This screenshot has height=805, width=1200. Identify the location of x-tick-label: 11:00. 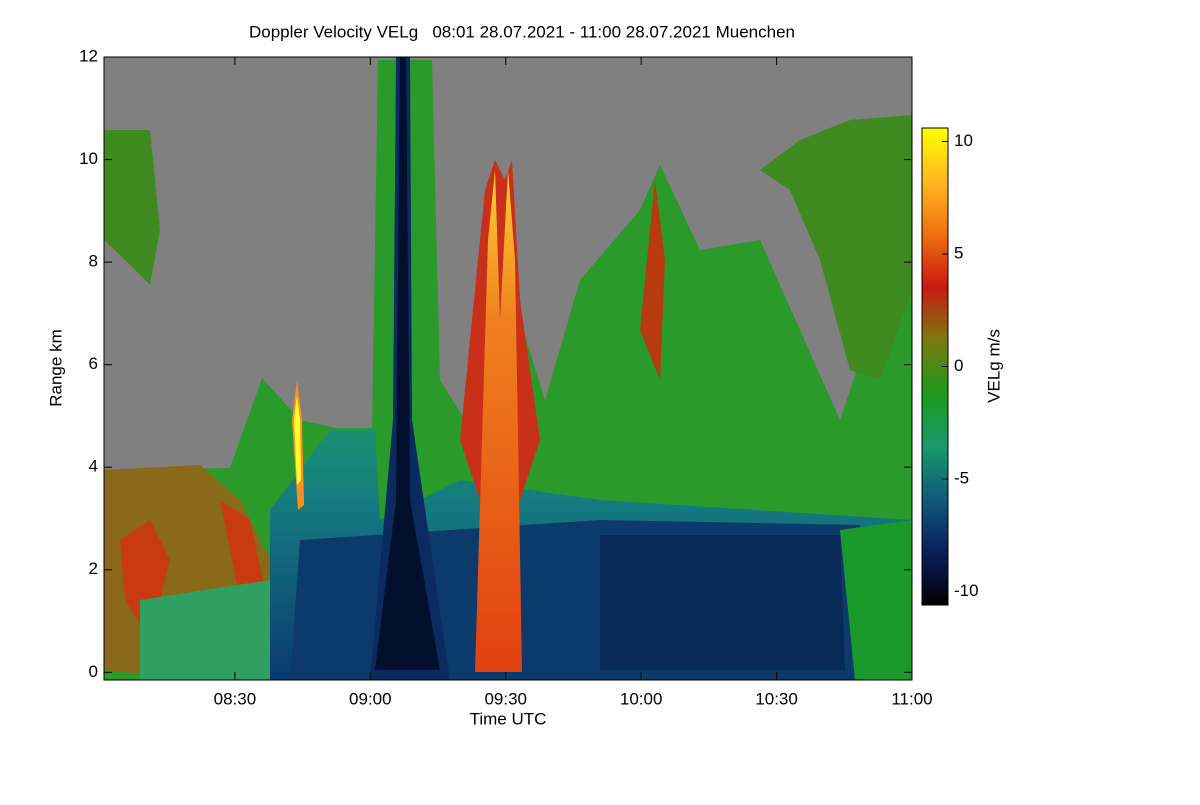
(911, 698).